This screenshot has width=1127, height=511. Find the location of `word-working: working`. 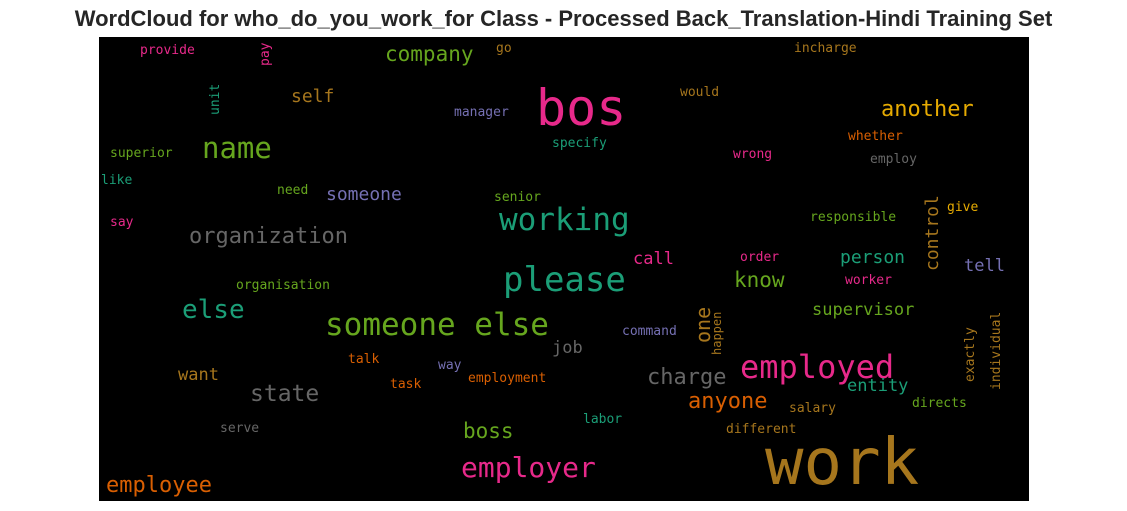

word-working: working is located at coordinates (564, 220).